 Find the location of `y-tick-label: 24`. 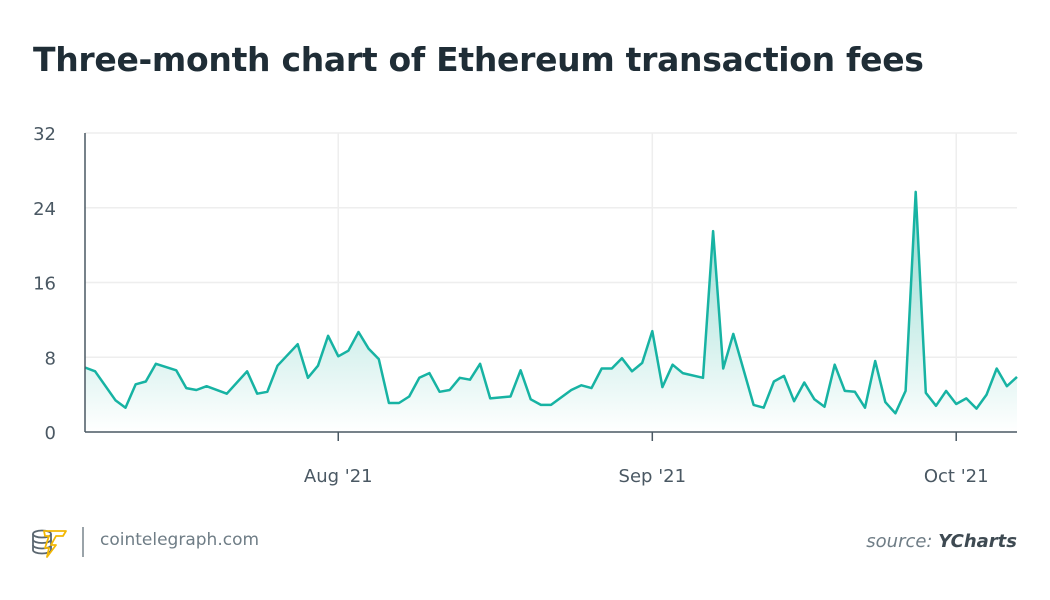

y-tick-label: 24 is located at coordinates (44, 209).